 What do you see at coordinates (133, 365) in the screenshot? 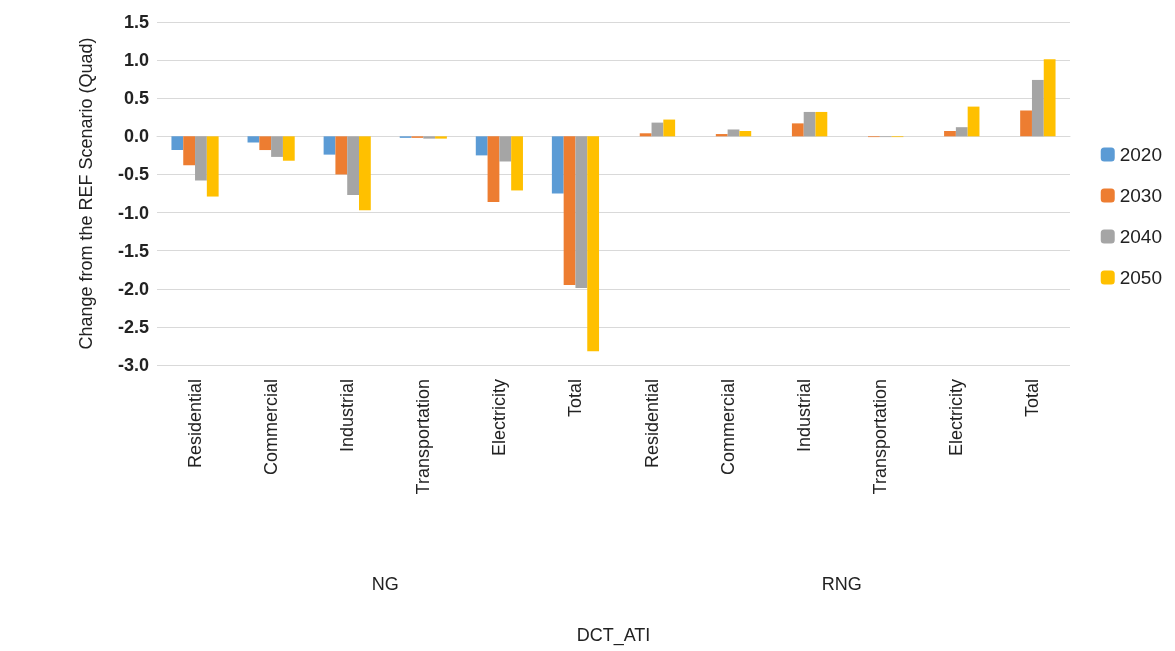
I see `y-tick-label: -3.0` at bounding box center [133, 365].